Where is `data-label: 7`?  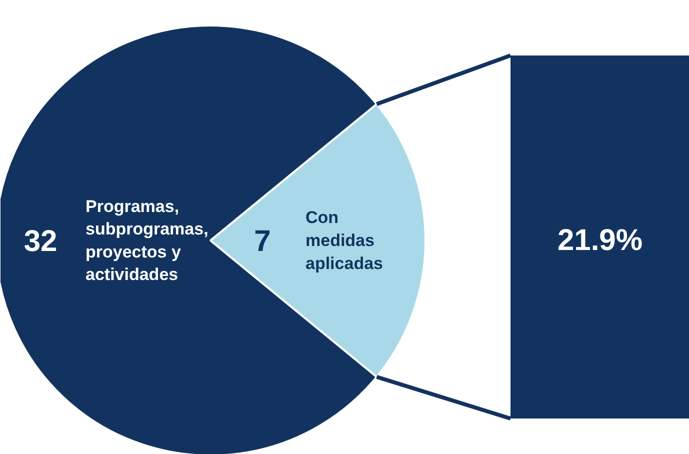 data-label: 7 is located at coordinates (262, 241).